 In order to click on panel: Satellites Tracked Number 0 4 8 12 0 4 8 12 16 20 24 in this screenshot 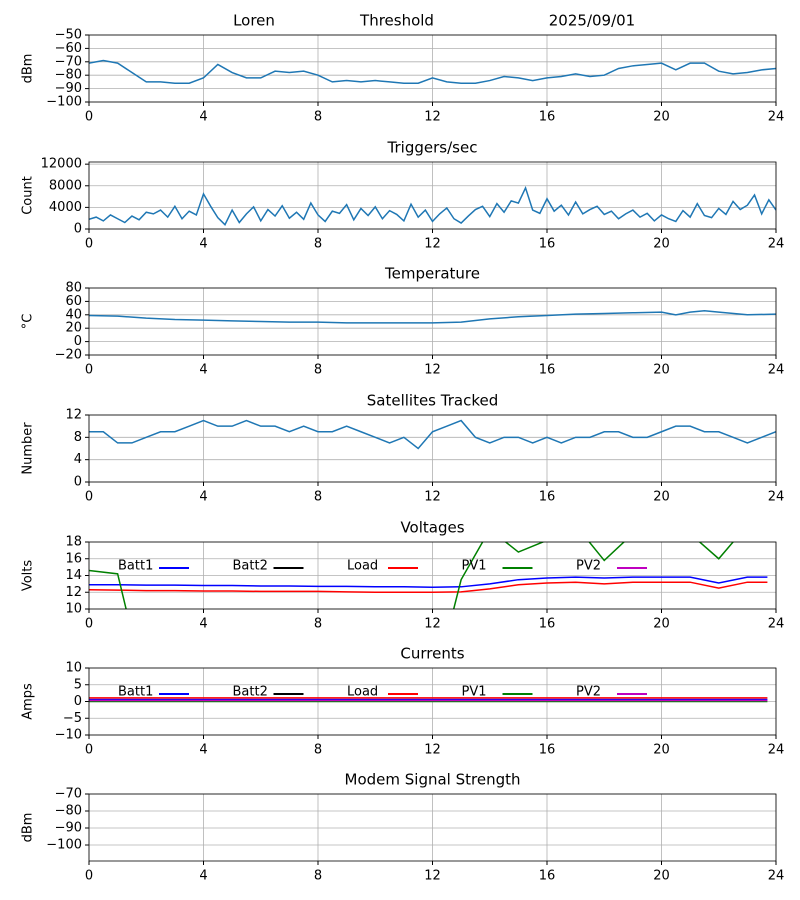, I will do `click(403, 448)`.